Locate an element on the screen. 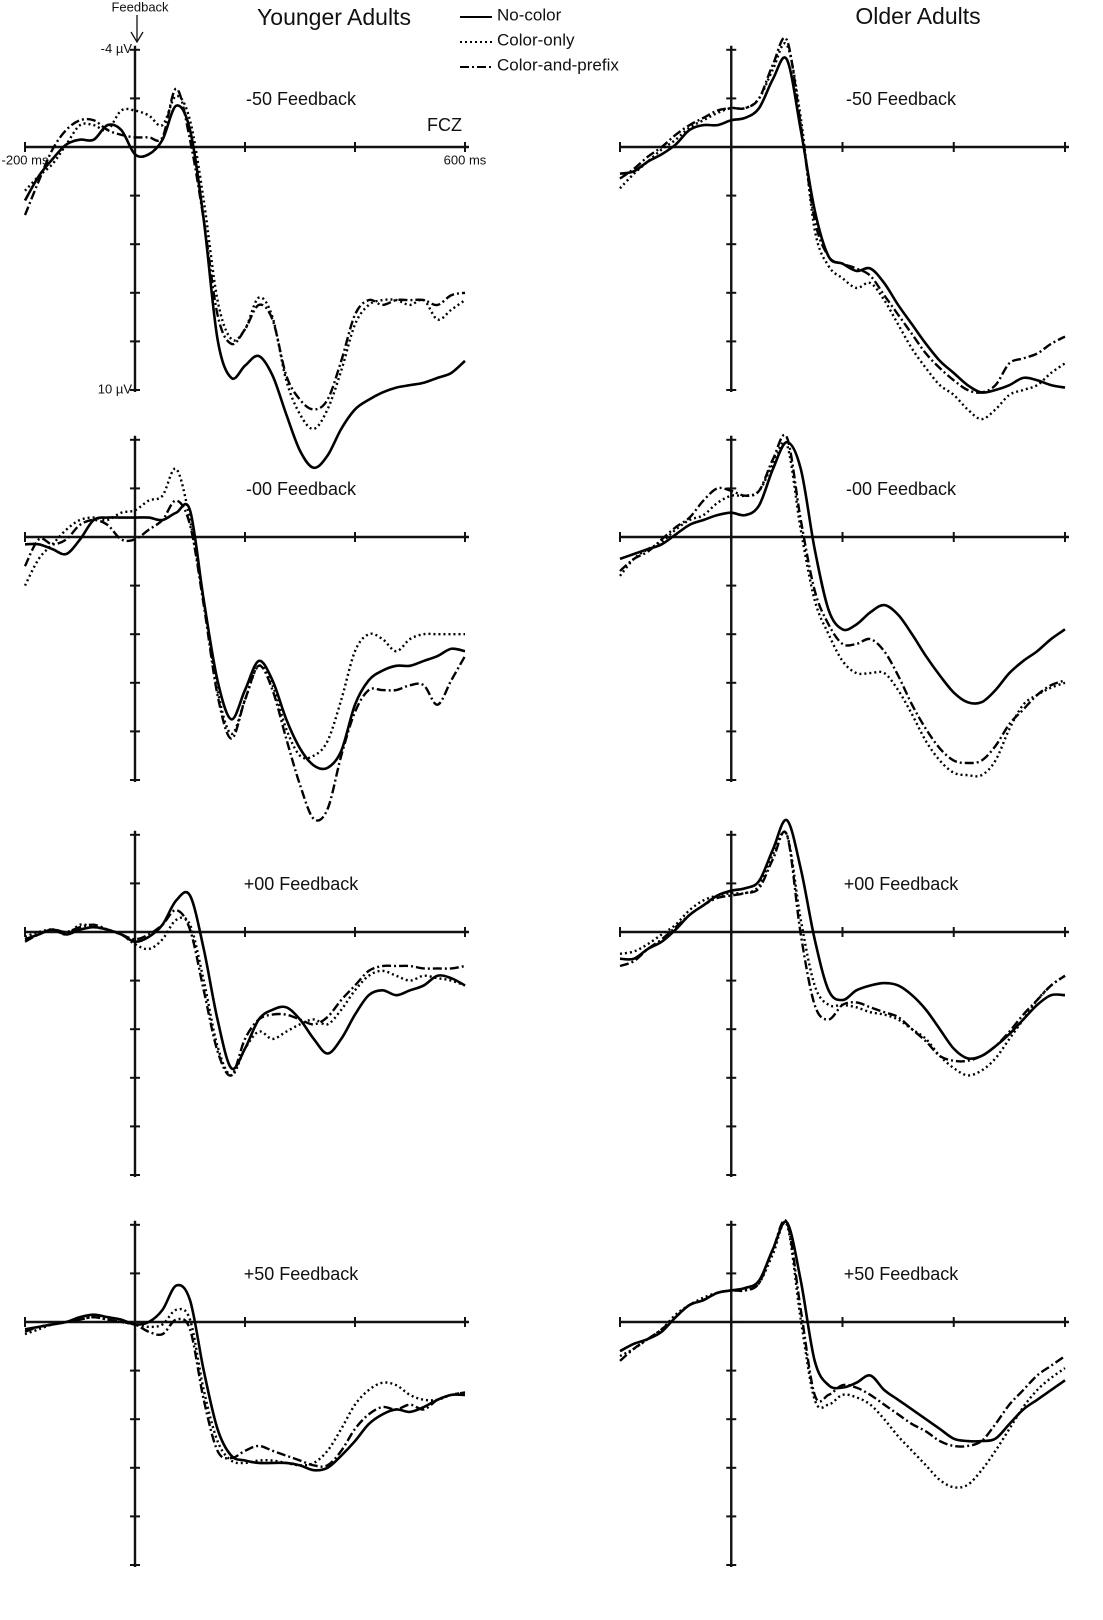 This screenshot has width=1103, height=1620. x-tick-label: 600 ms is located at coordinates (465, 159).